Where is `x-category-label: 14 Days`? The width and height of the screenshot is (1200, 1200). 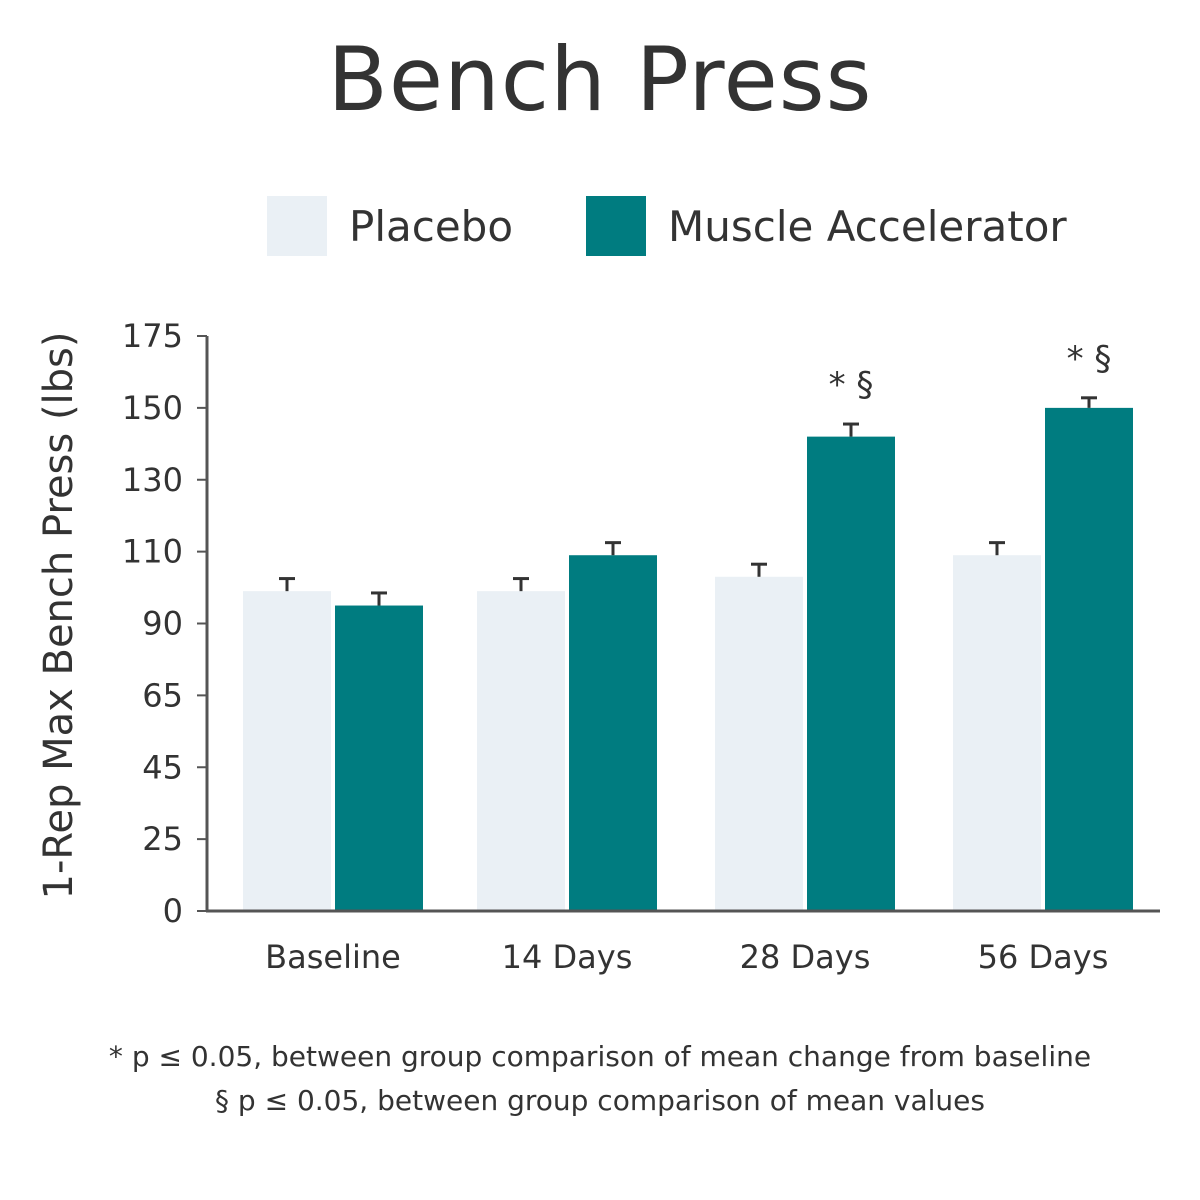
x-category-label: 14 Days is located at coordinates (567, 957).